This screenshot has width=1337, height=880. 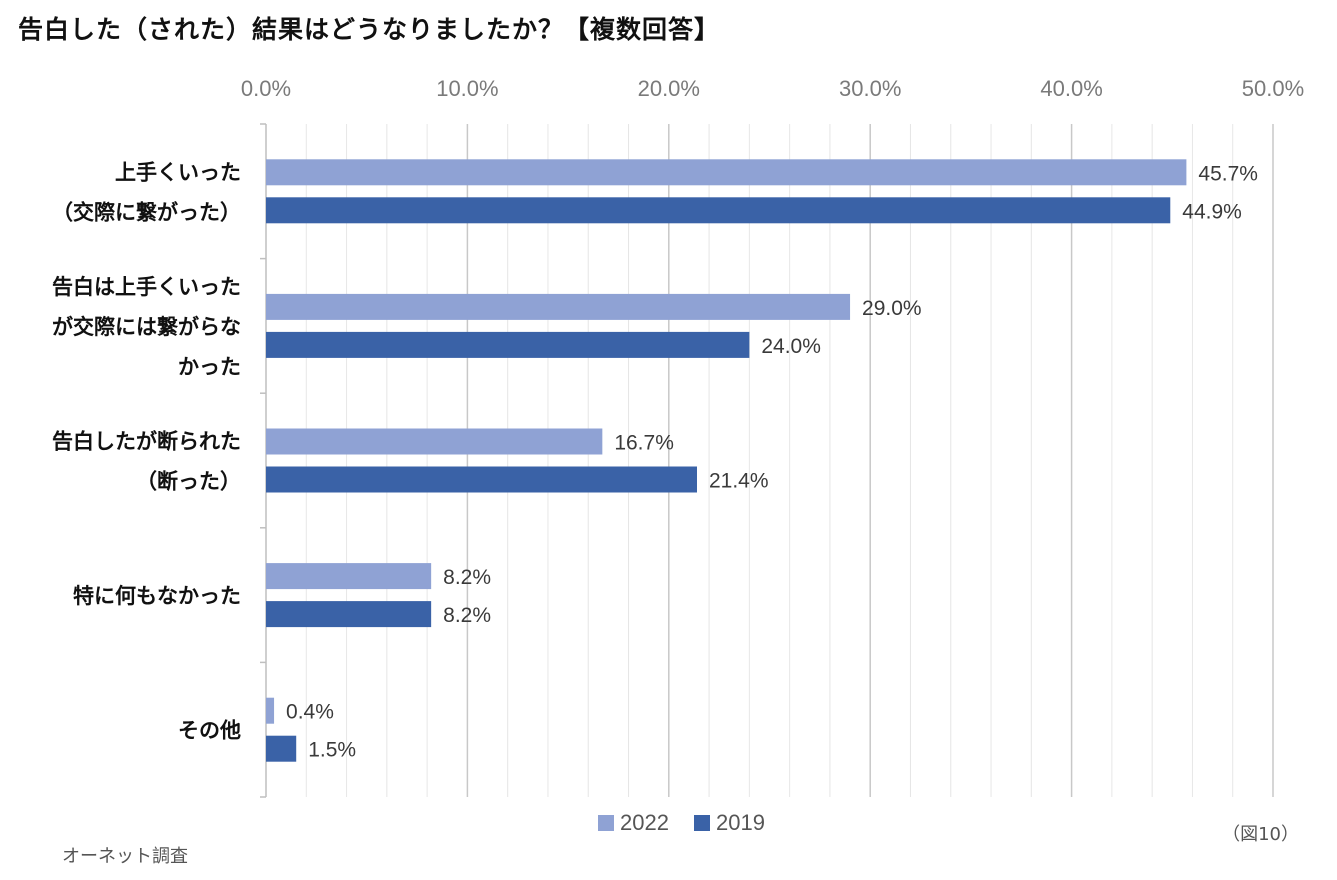 What do you see at coordinates (1071, 88) in the screenshot?
I see `x-tick-label: 40.0%` at bounding box center [1071, 88].